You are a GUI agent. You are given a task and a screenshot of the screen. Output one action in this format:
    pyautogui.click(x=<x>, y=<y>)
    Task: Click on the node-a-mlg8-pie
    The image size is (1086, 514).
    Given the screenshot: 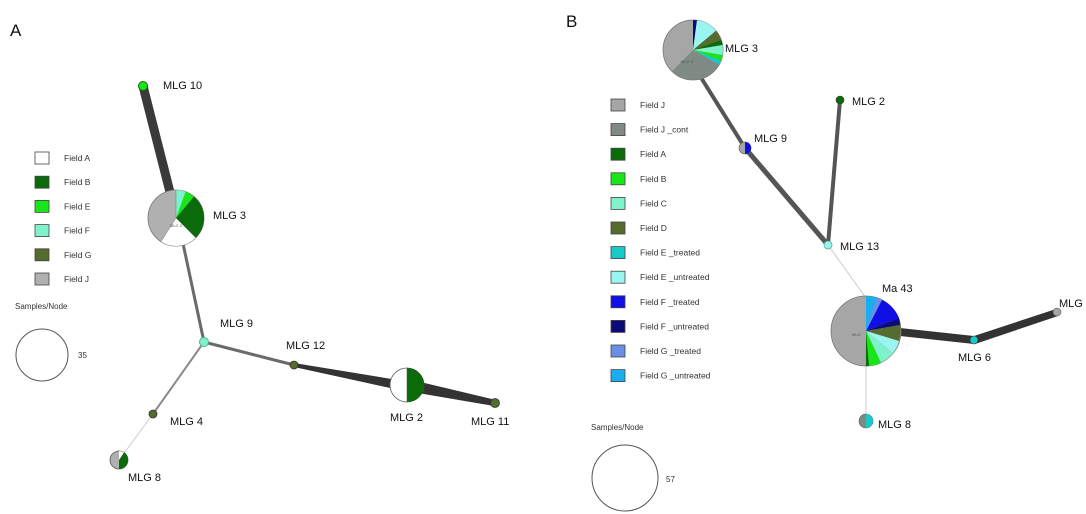 What is the action you would take?
    pyautogui.click(x=119, y=460)
    